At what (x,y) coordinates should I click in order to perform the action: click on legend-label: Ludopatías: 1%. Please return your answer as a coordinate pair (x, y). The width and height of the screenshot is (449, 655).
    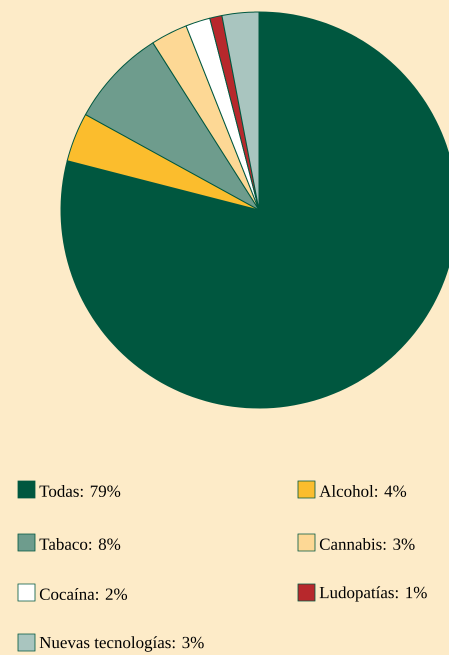
    Looking at the image, I should click on (373, 594).